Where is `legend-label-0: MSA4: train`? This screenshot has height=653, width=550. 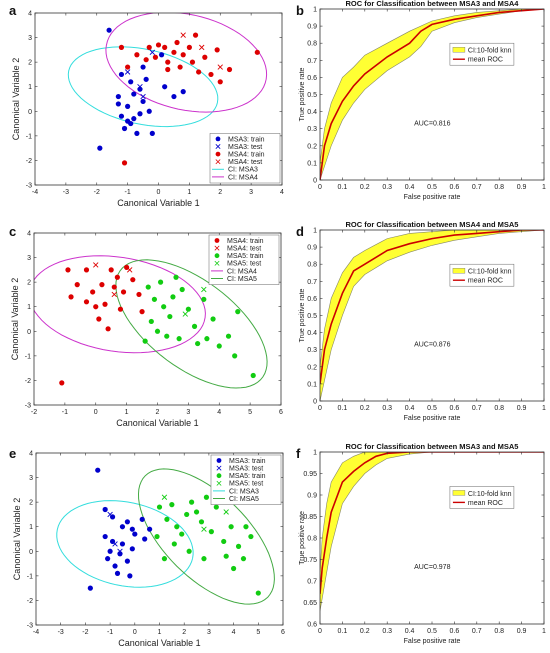 legend-label-0: MSA4: train is located at coordinates (245, 241).